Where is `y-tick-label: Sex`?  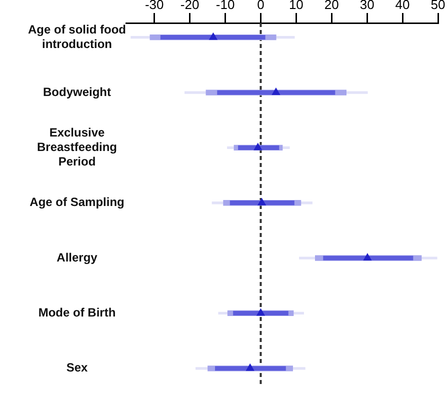
y-tick-label: Sex is located at coordinates (77, 367).